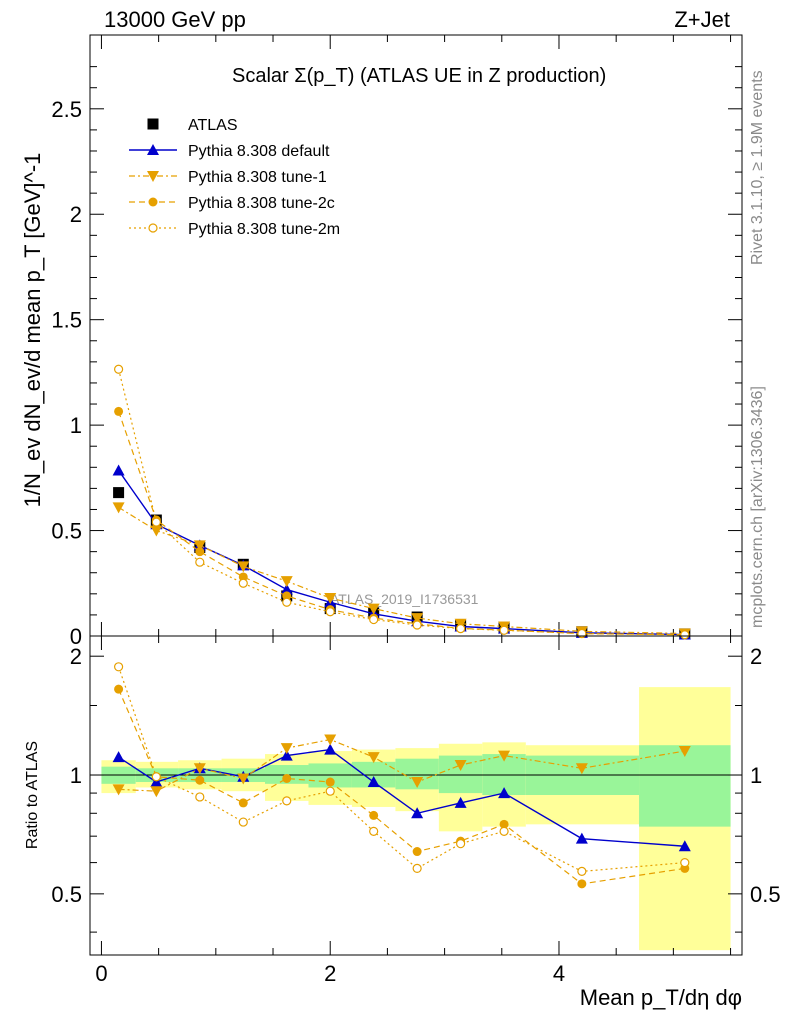 This screenshot has height=1024, width=786. Describe the element at coordinates (66, 109) in the screenshot. I see `y-tick-label: 2.5` at that location.